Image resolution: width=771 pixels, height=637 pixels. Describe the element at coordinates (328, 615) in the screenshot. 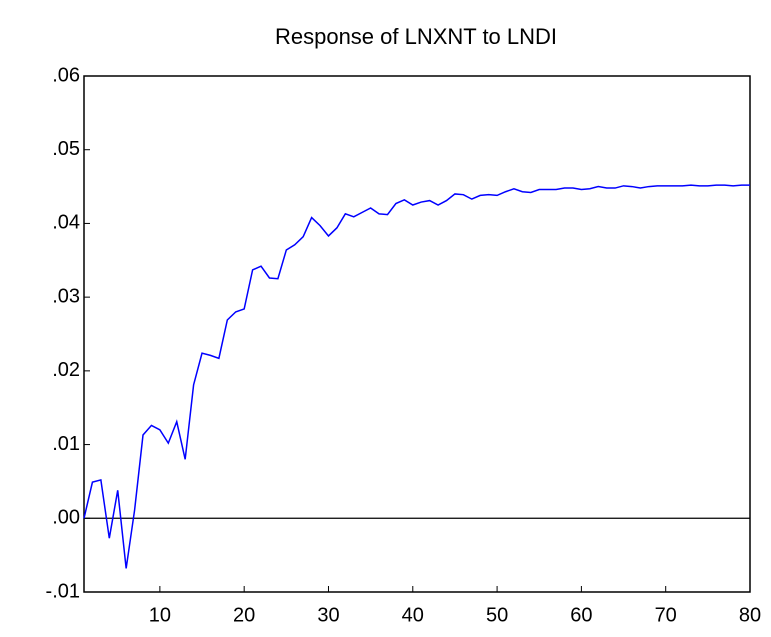

I see `x-tick-label: 30` at that location.